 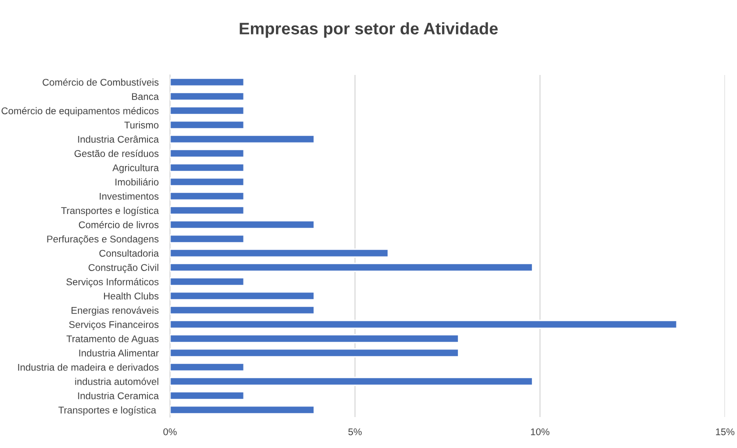 What do you see at coordinates (145, 96) in the screenshot?
I see `y-tick-label: Banca` at bounding box center [145, 96].